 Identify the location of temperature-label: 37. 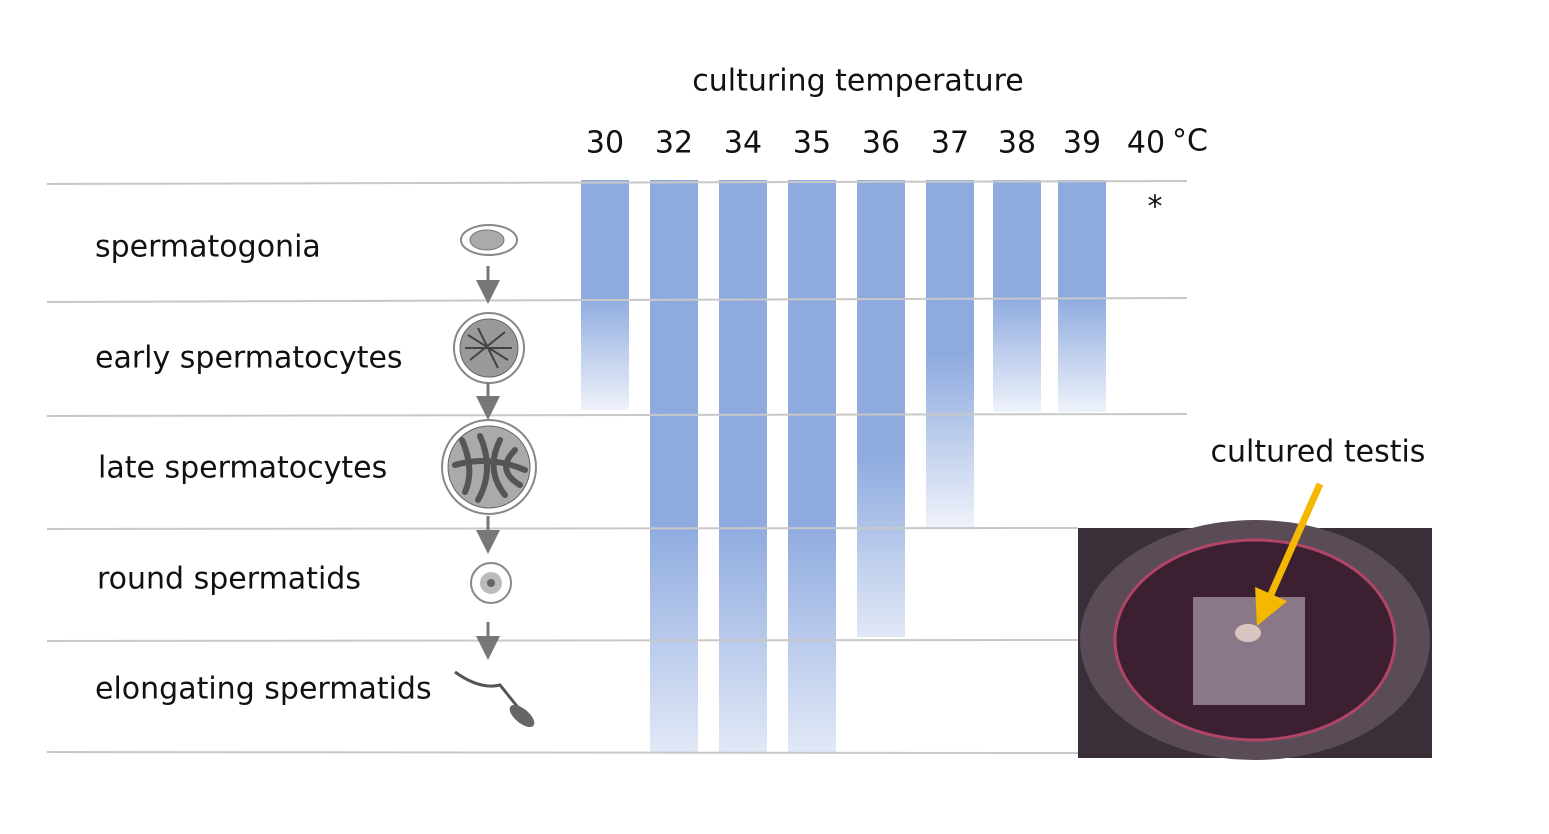
(950, 143).